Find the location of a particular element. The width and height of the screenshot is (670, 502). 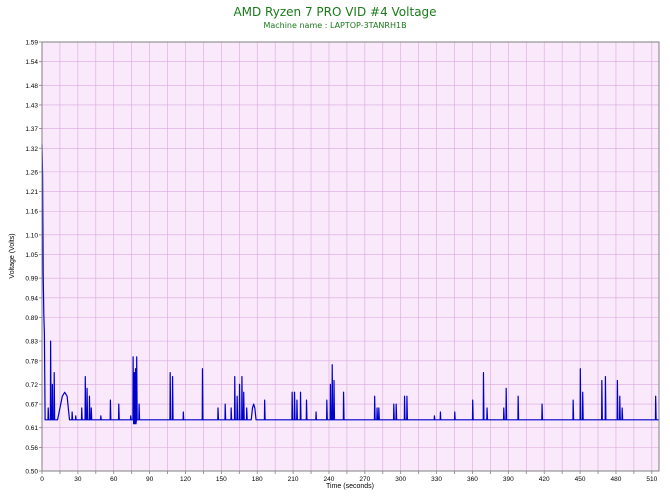

y-tick-label: 1.05 is located at coordinates (31, 255).